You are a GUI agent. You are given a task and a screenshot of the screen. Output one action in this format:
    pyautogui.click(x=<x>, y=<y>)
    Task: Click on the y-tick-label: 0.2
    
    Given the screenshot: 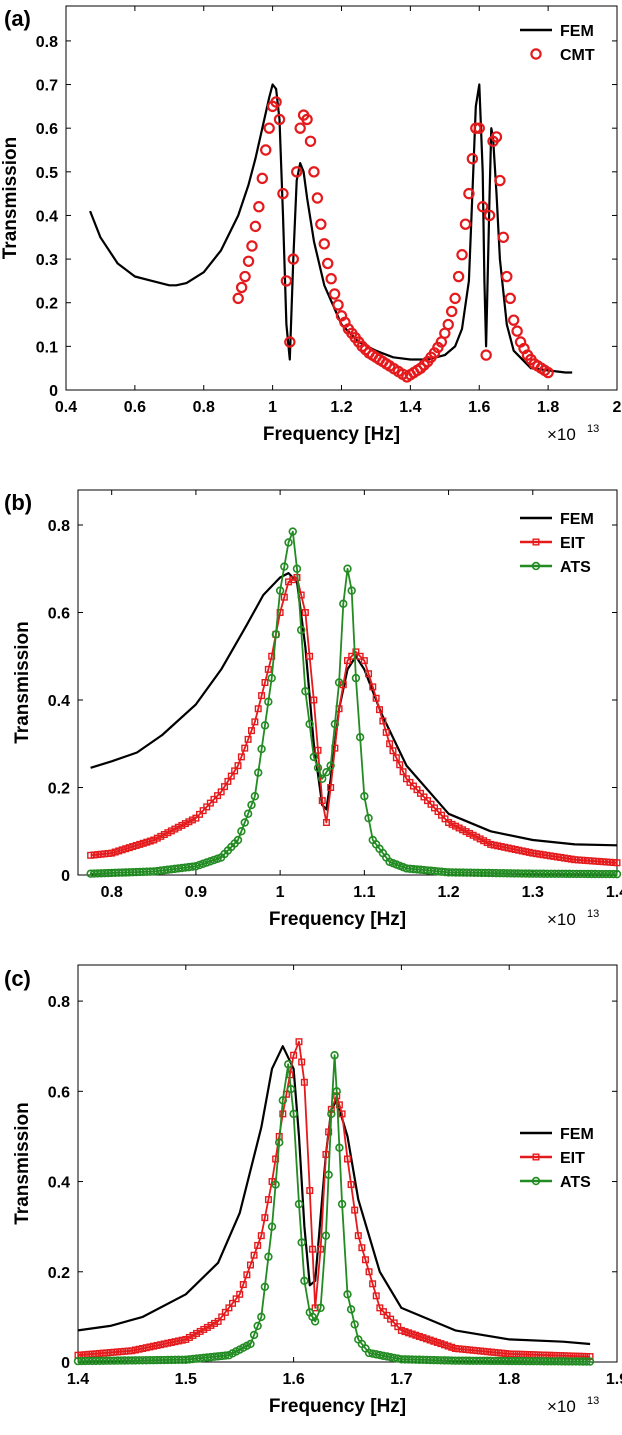 What is the action you would take?
    pyautogui.click(x=59, y=1273)
    